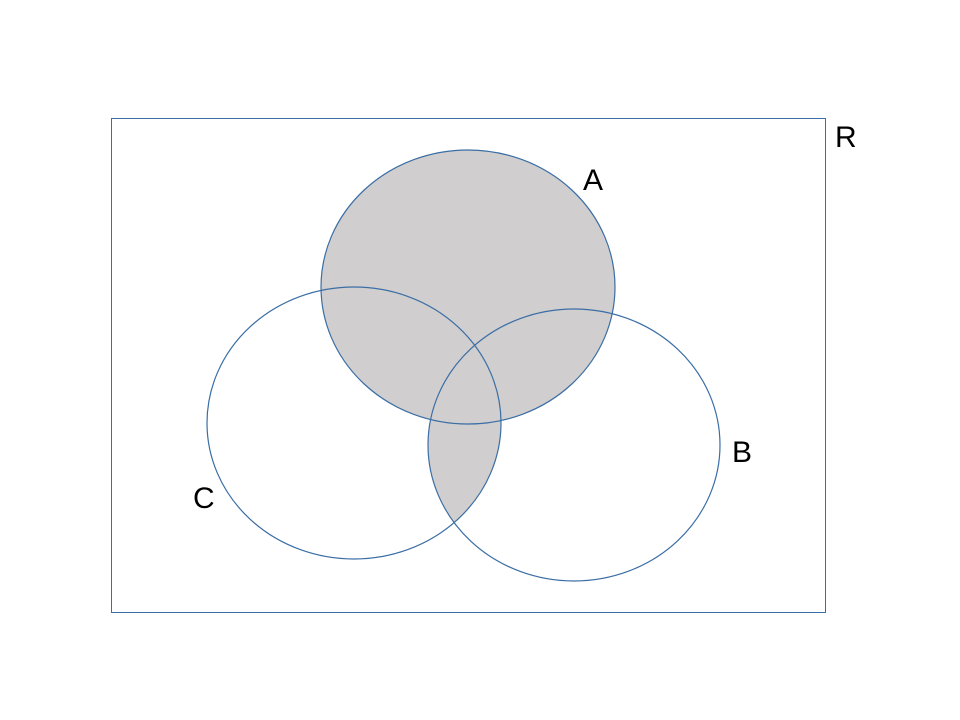  What do you see at coordinates (204, 498) in the screenshot?
I see `set-c-label: C` at bounding box center [204, 498].